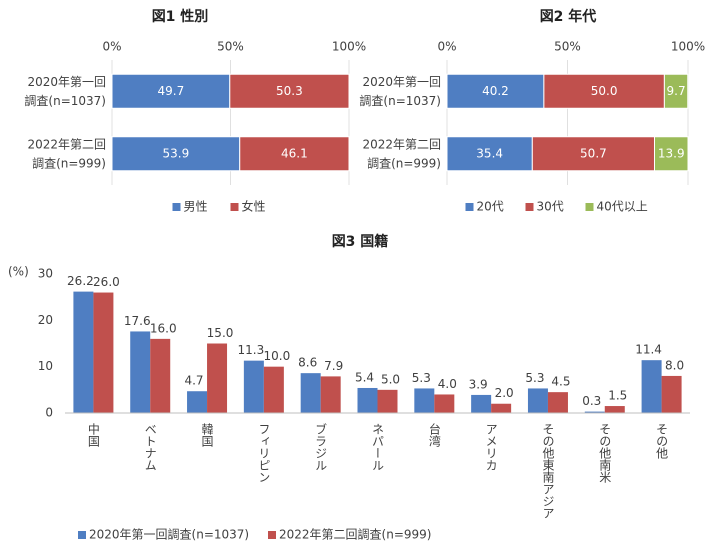  What do you see at coordinates (390, 379) in the screenshot?
I see `data-label: 5.0` at bounding box center [390, 379].